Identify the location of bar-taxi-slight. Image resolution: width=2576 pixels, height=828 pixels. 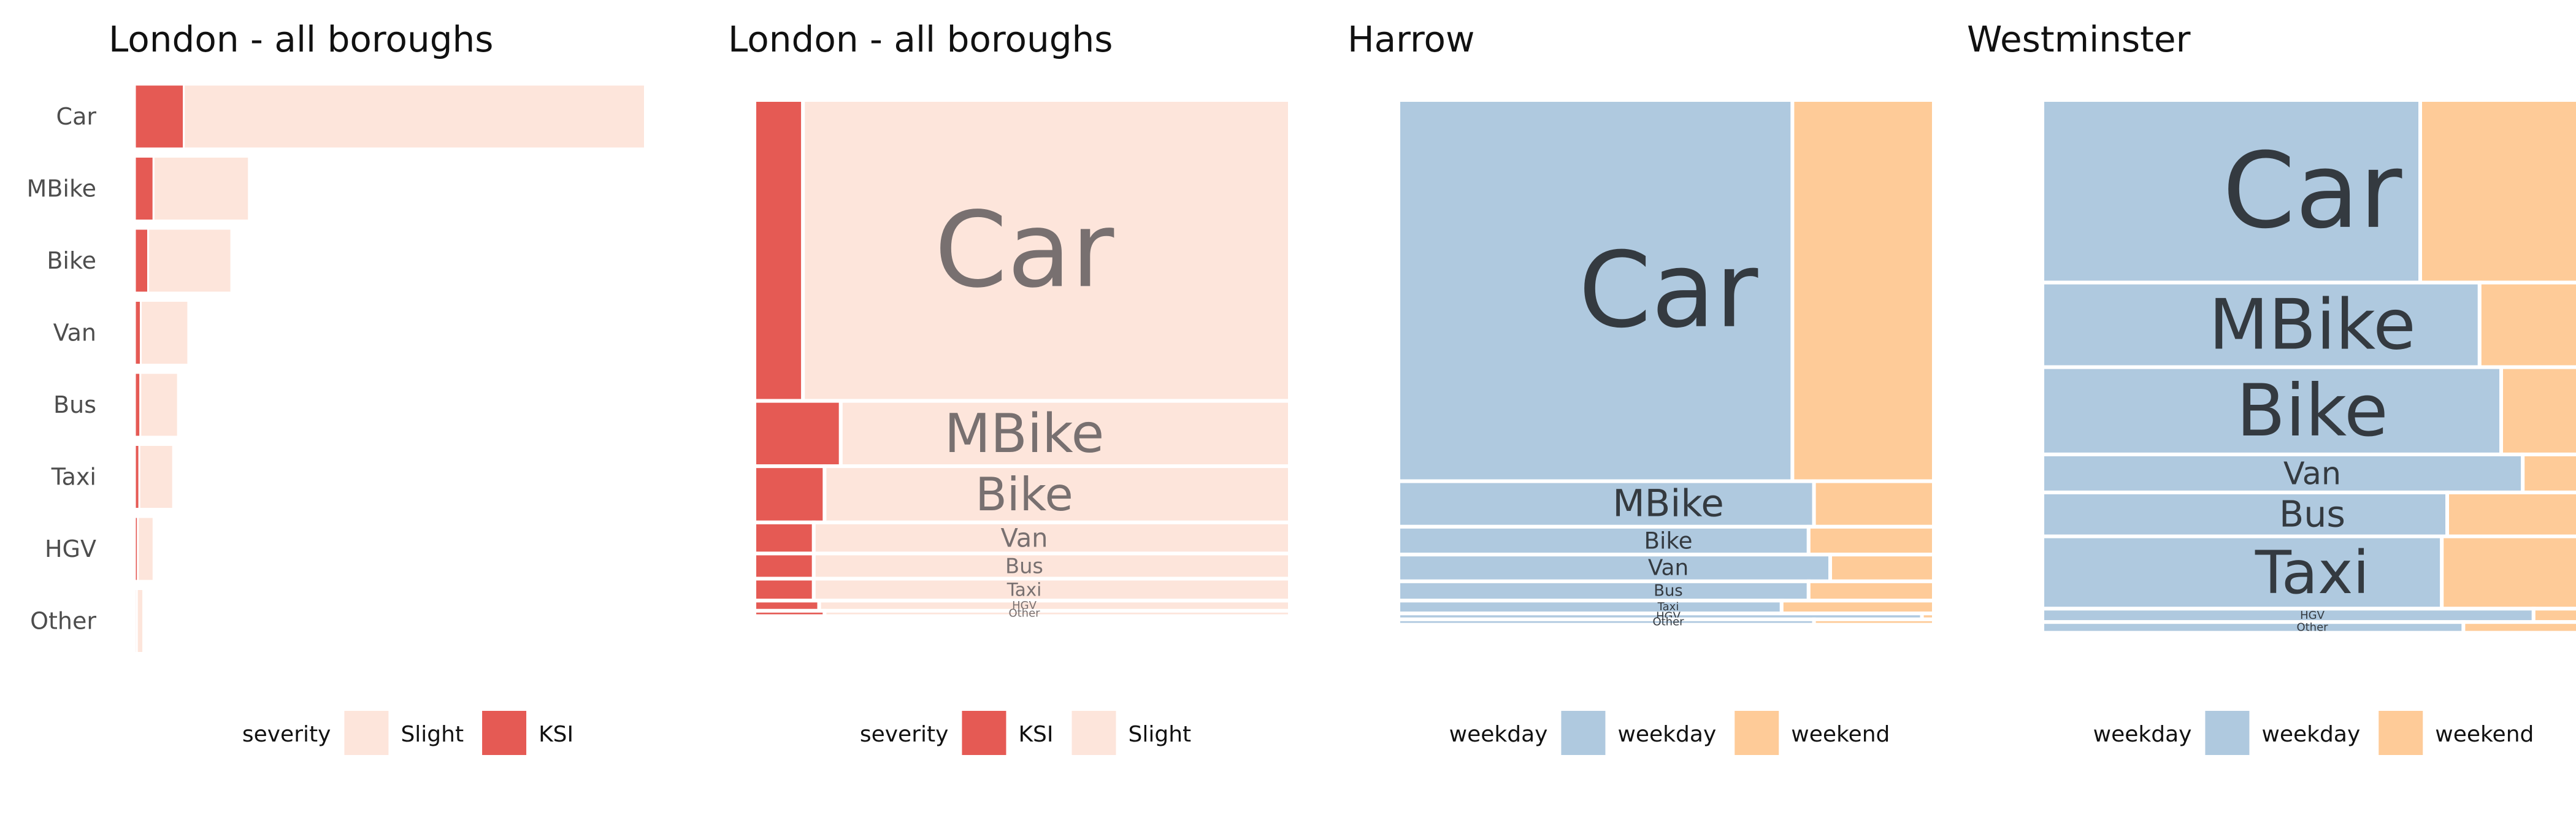
(156, 477).